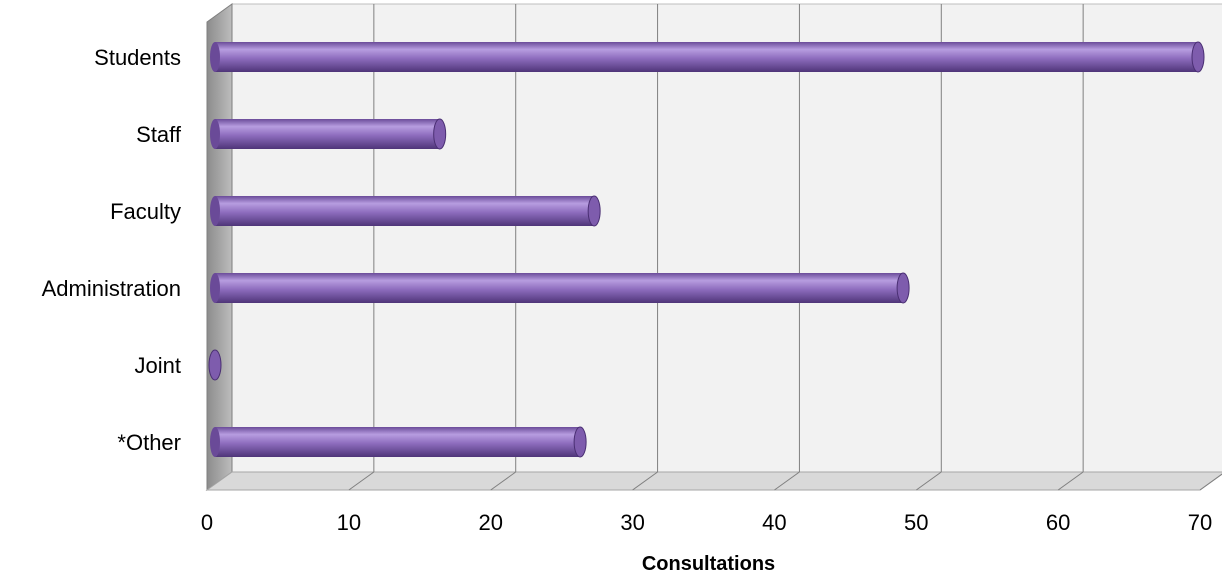 This screenshot has height=579, width=1222. I want to click on bar-faculty, so click(405, 211).